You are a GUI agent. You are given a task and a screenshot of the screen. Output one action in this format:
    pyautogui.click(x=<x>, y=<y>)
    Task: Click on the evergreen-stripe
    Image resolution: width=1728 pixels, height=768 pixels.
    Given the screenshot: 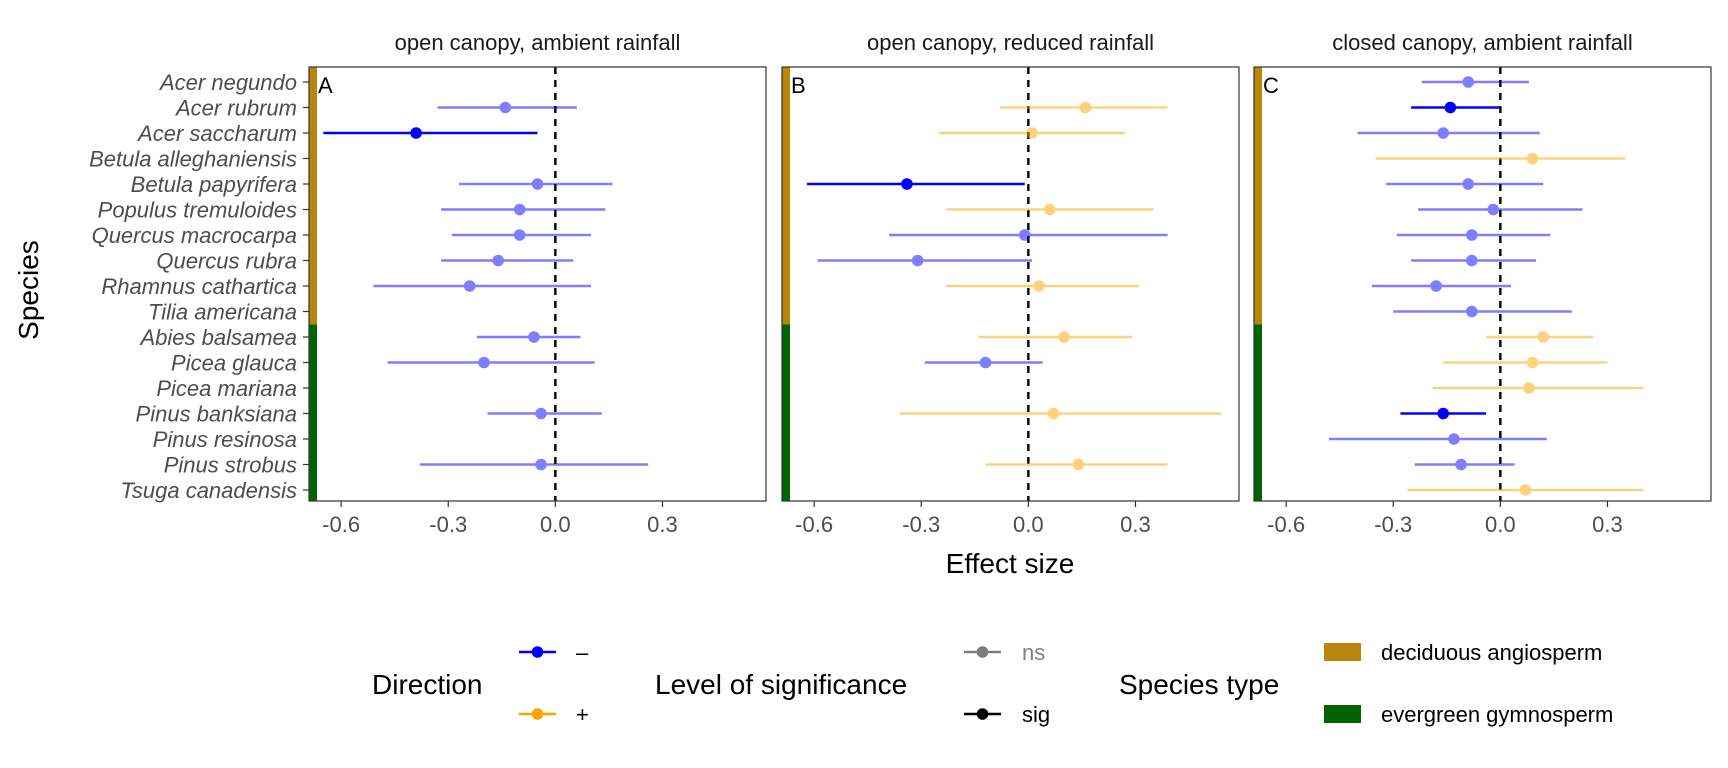 What is the action you would take?
    pyautogui.click(x=1258, y=412)
    